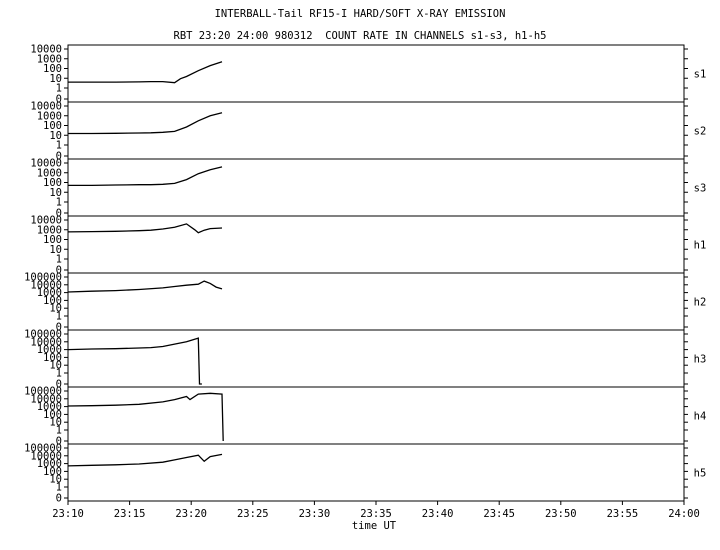  Describe the element at coordinates (49, 116) in the screenshot. I see `y-tick-label-s2: 1000` at that location.